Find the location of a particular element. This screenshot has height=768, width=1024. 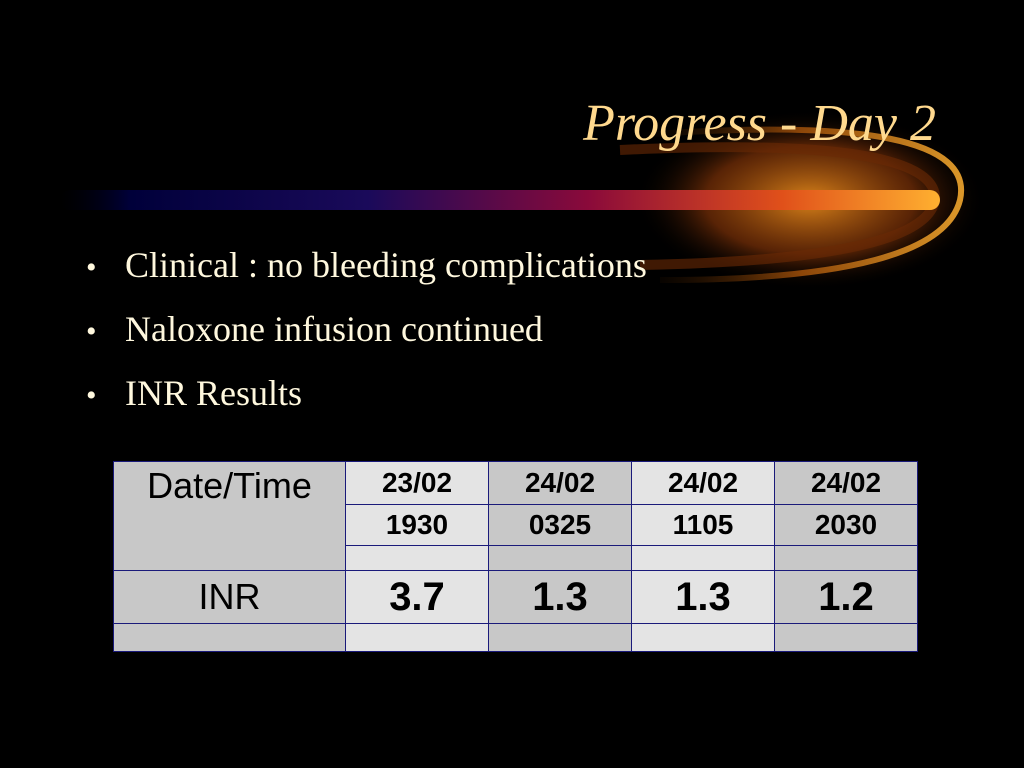

table-row is located at coordinates (515, 637).